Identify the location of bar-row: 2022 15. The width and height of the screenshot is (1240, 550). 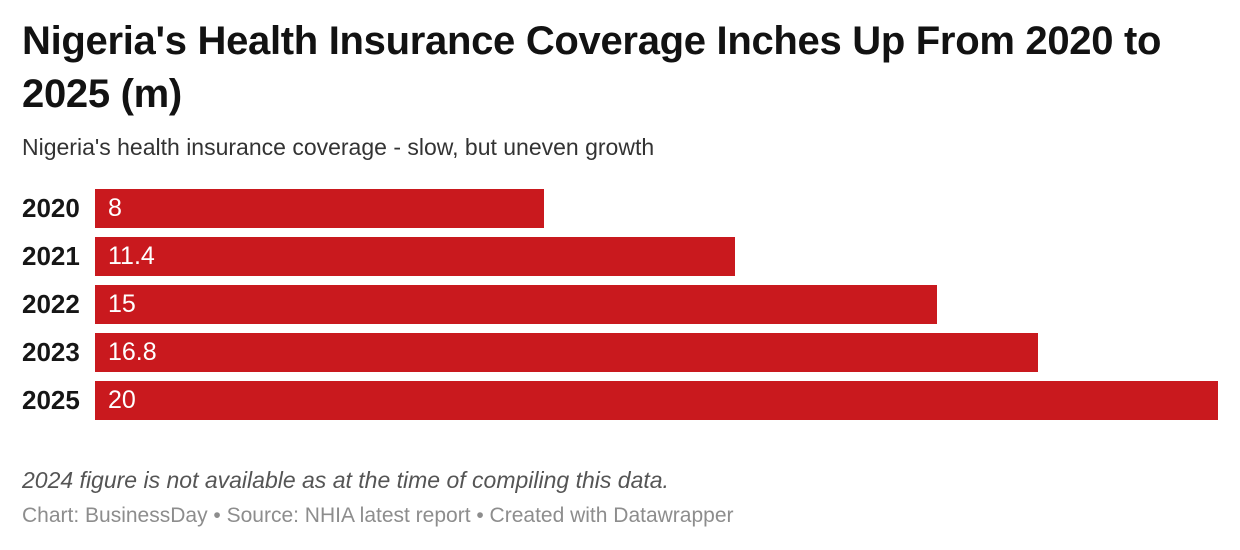
(620, 304).